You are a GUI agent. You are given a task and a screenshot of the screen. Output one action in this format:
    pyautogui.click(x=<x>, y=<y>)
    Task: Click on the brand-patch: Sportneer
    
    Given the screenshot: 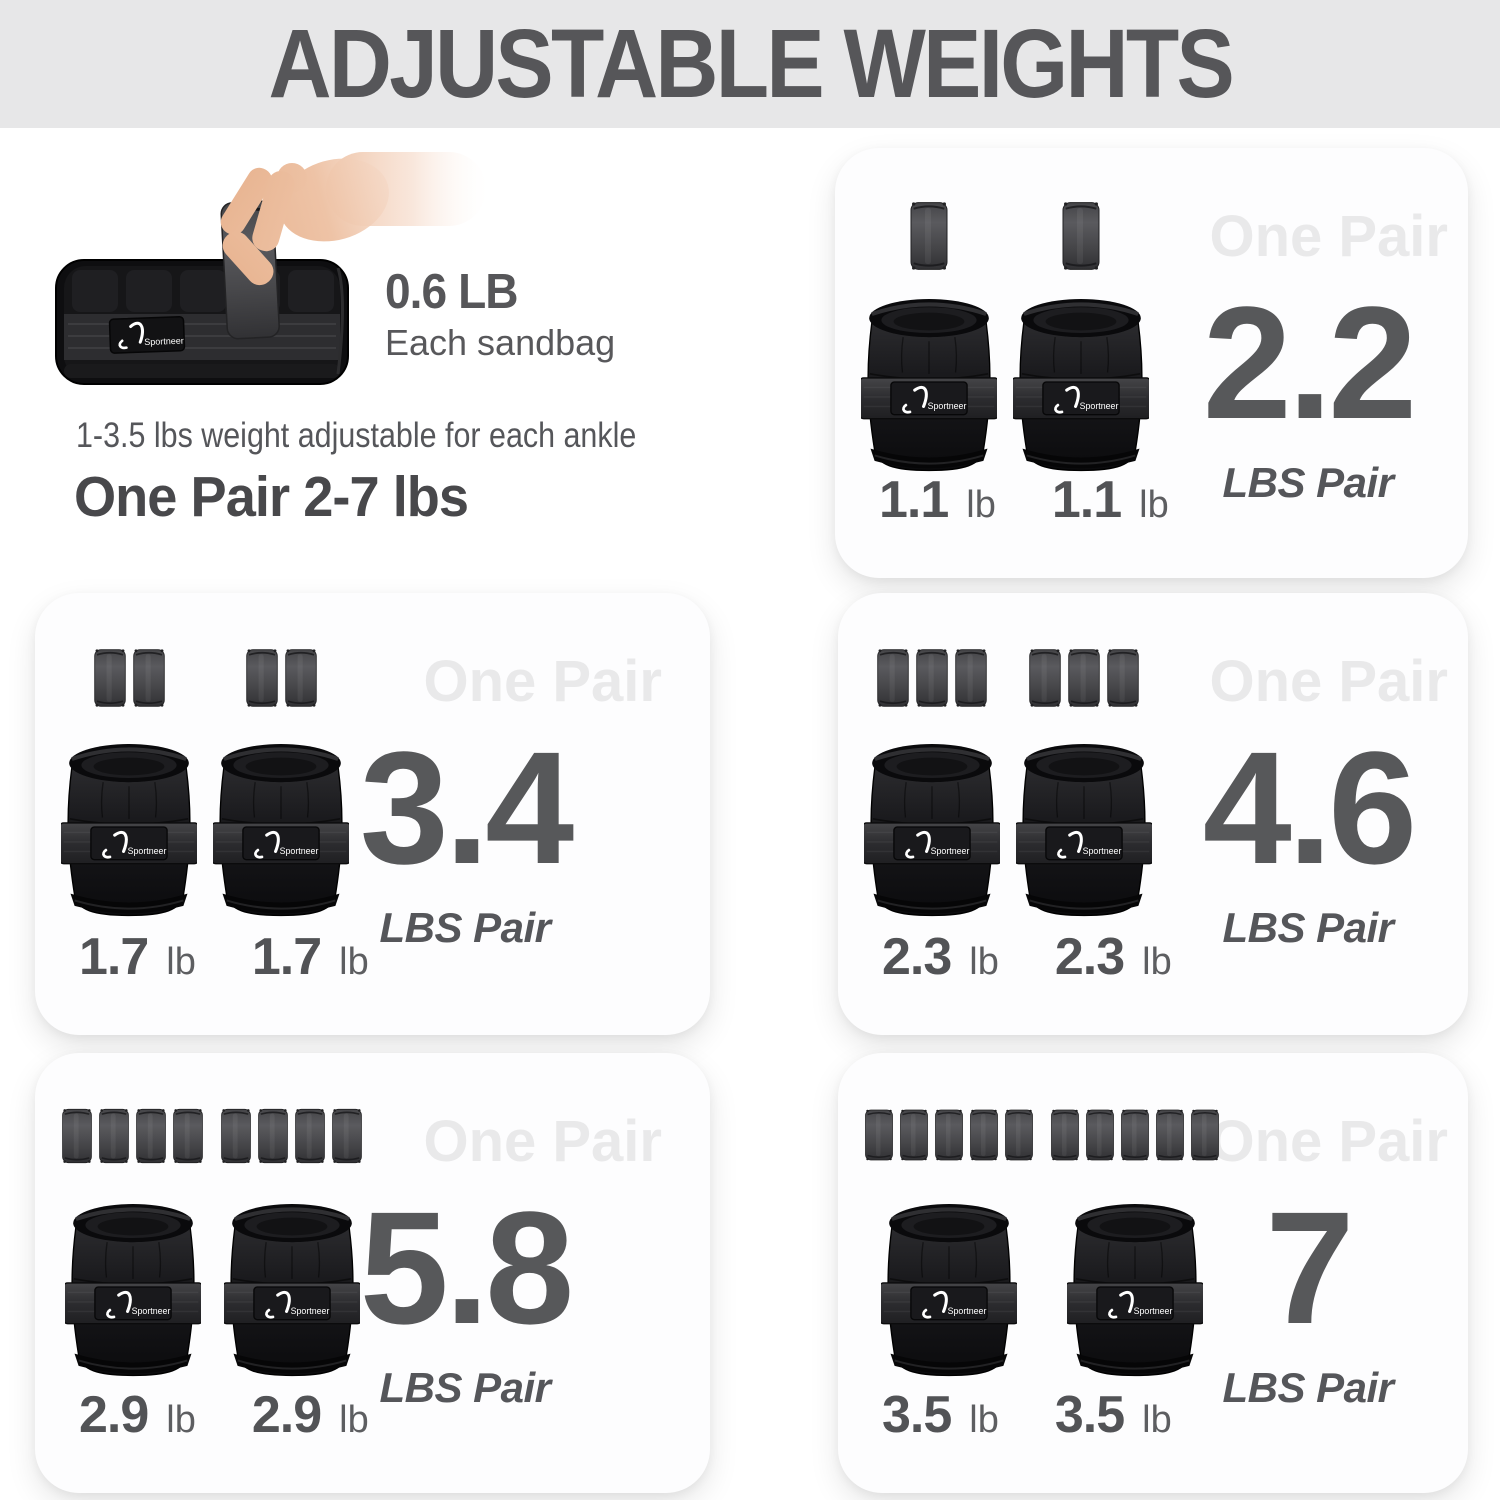 What is the action you would take?
    pyautogui.click(x=147, y=335)
    